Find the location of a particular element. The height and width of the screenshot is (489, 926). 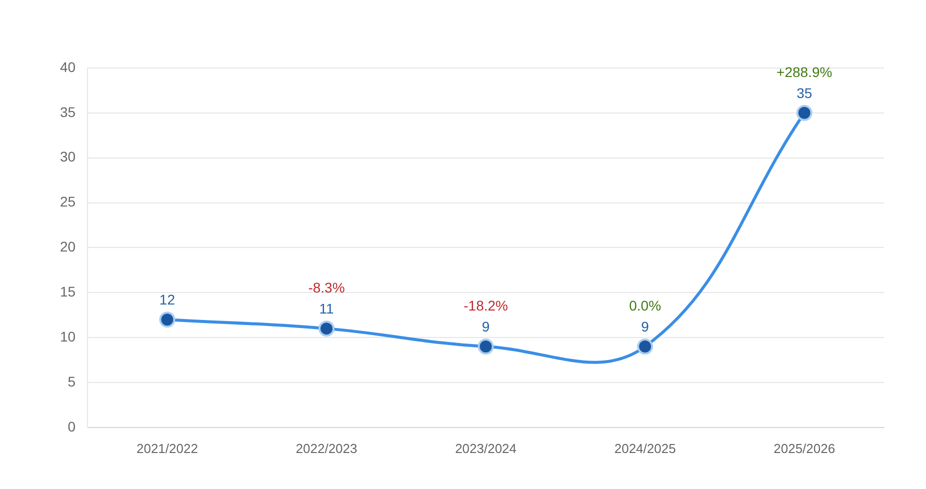

annotation: +288.9% is located at coordinates (804, 72).